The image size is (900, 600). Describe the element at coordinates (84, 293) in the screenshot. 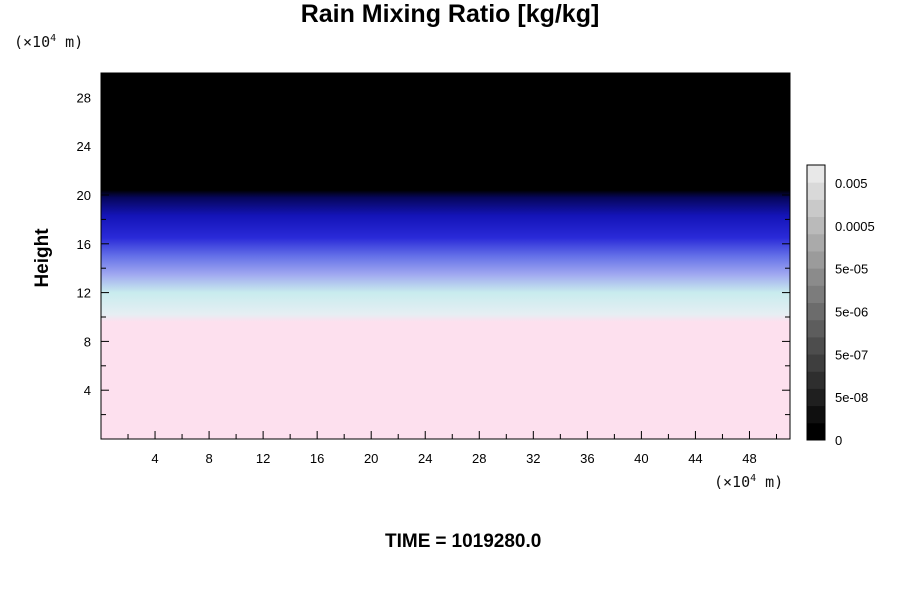

I see `y-tick-label: 12` at that location.